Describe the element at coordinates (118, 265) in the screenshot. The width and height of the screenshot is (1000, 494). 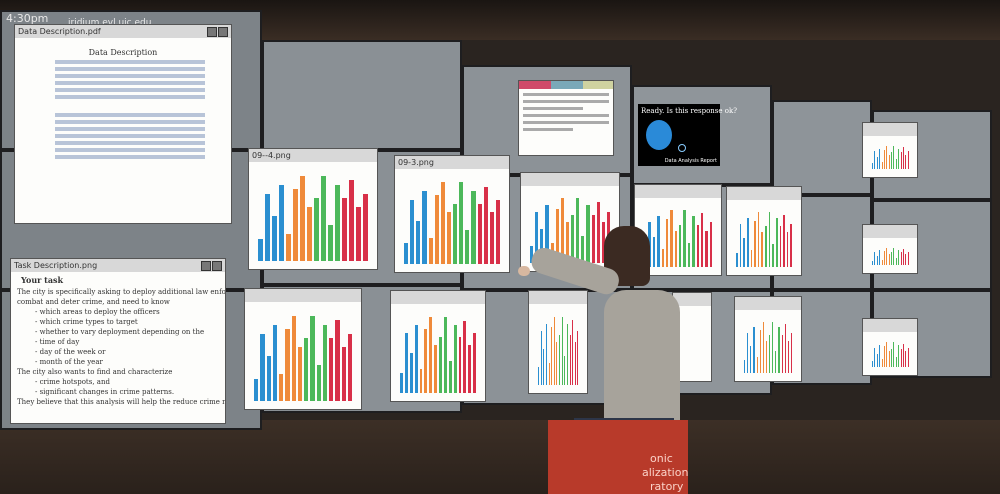
I see `window-titlebar: Task Description.png` at that location.